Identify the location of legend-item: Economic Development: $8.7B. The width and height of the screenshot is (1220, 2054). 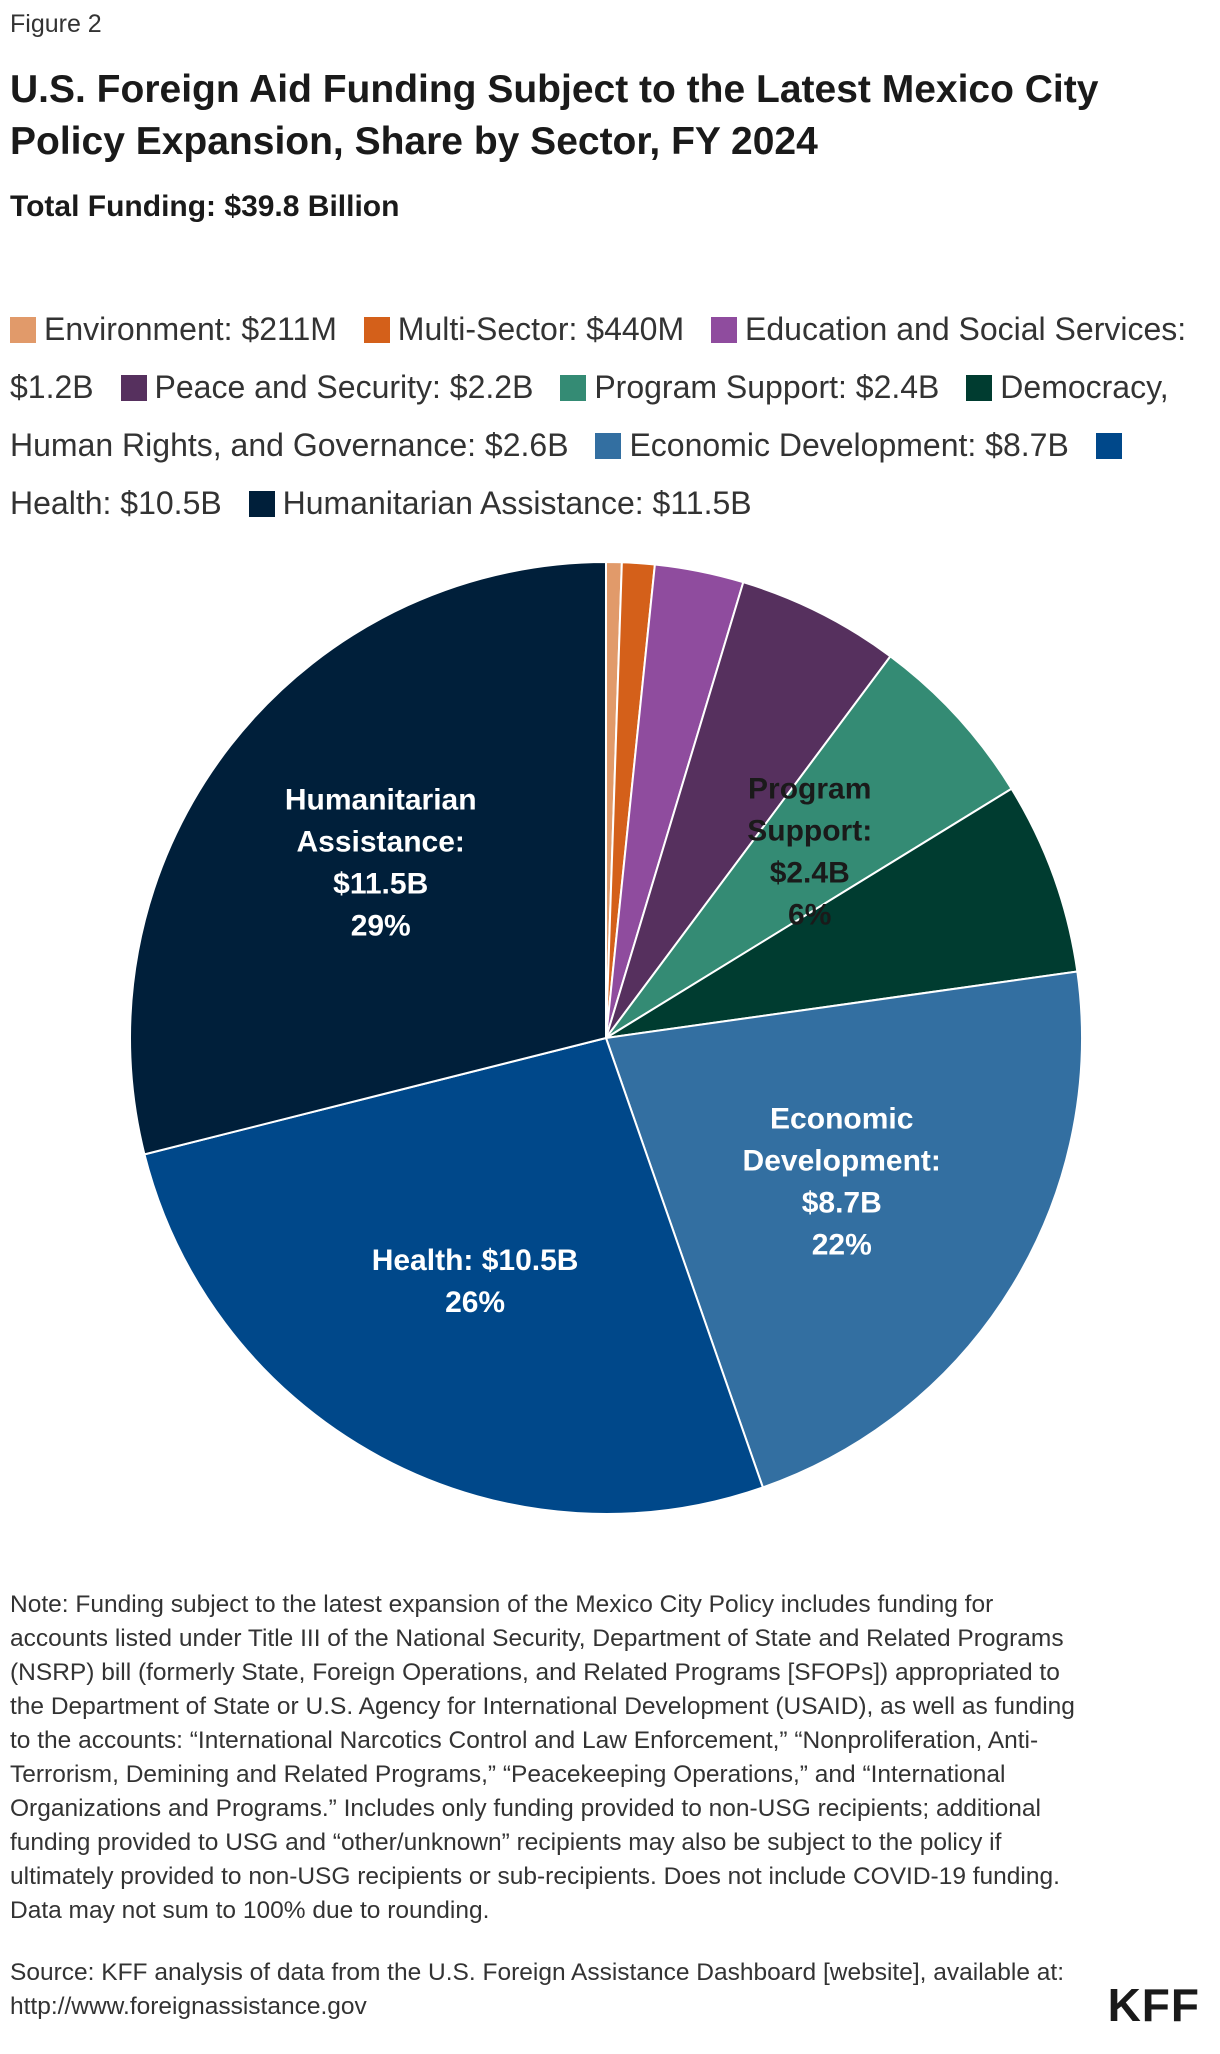
(832, 445).